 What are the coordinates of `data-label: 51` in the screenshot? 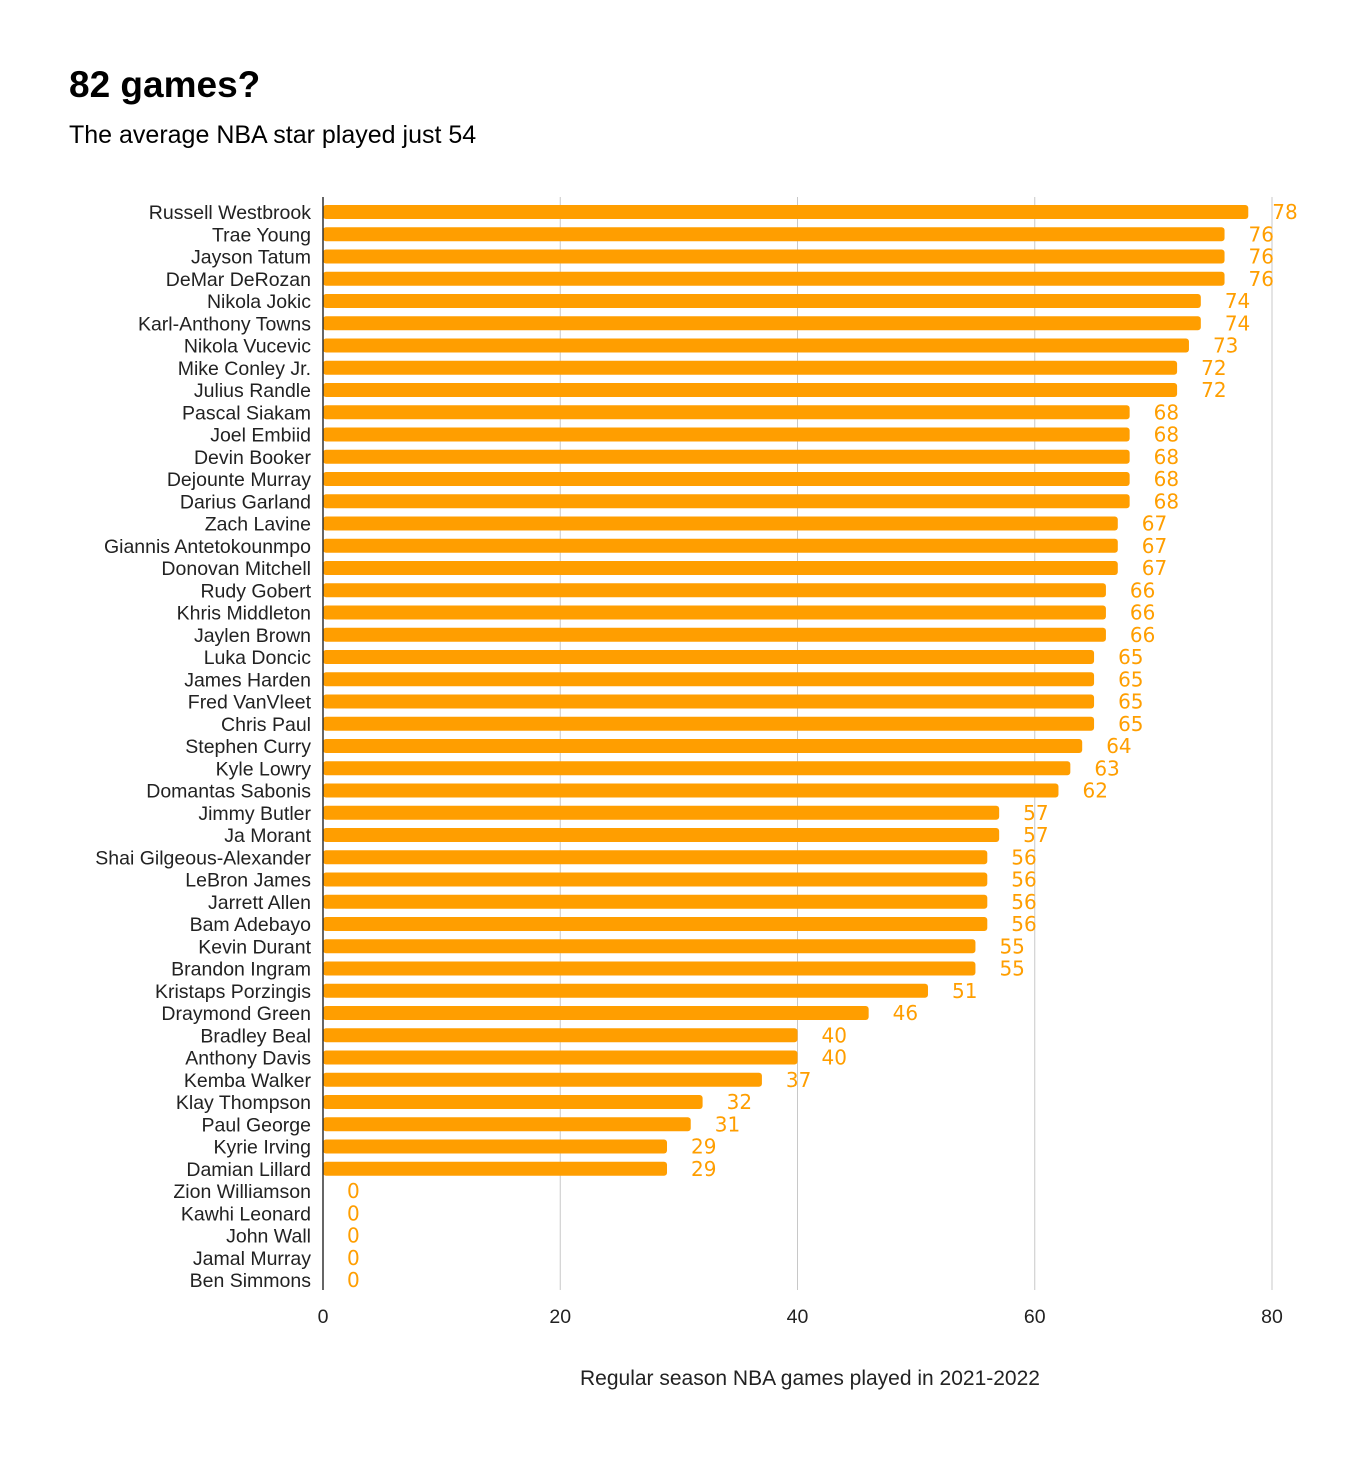 It's located at (964, 991).